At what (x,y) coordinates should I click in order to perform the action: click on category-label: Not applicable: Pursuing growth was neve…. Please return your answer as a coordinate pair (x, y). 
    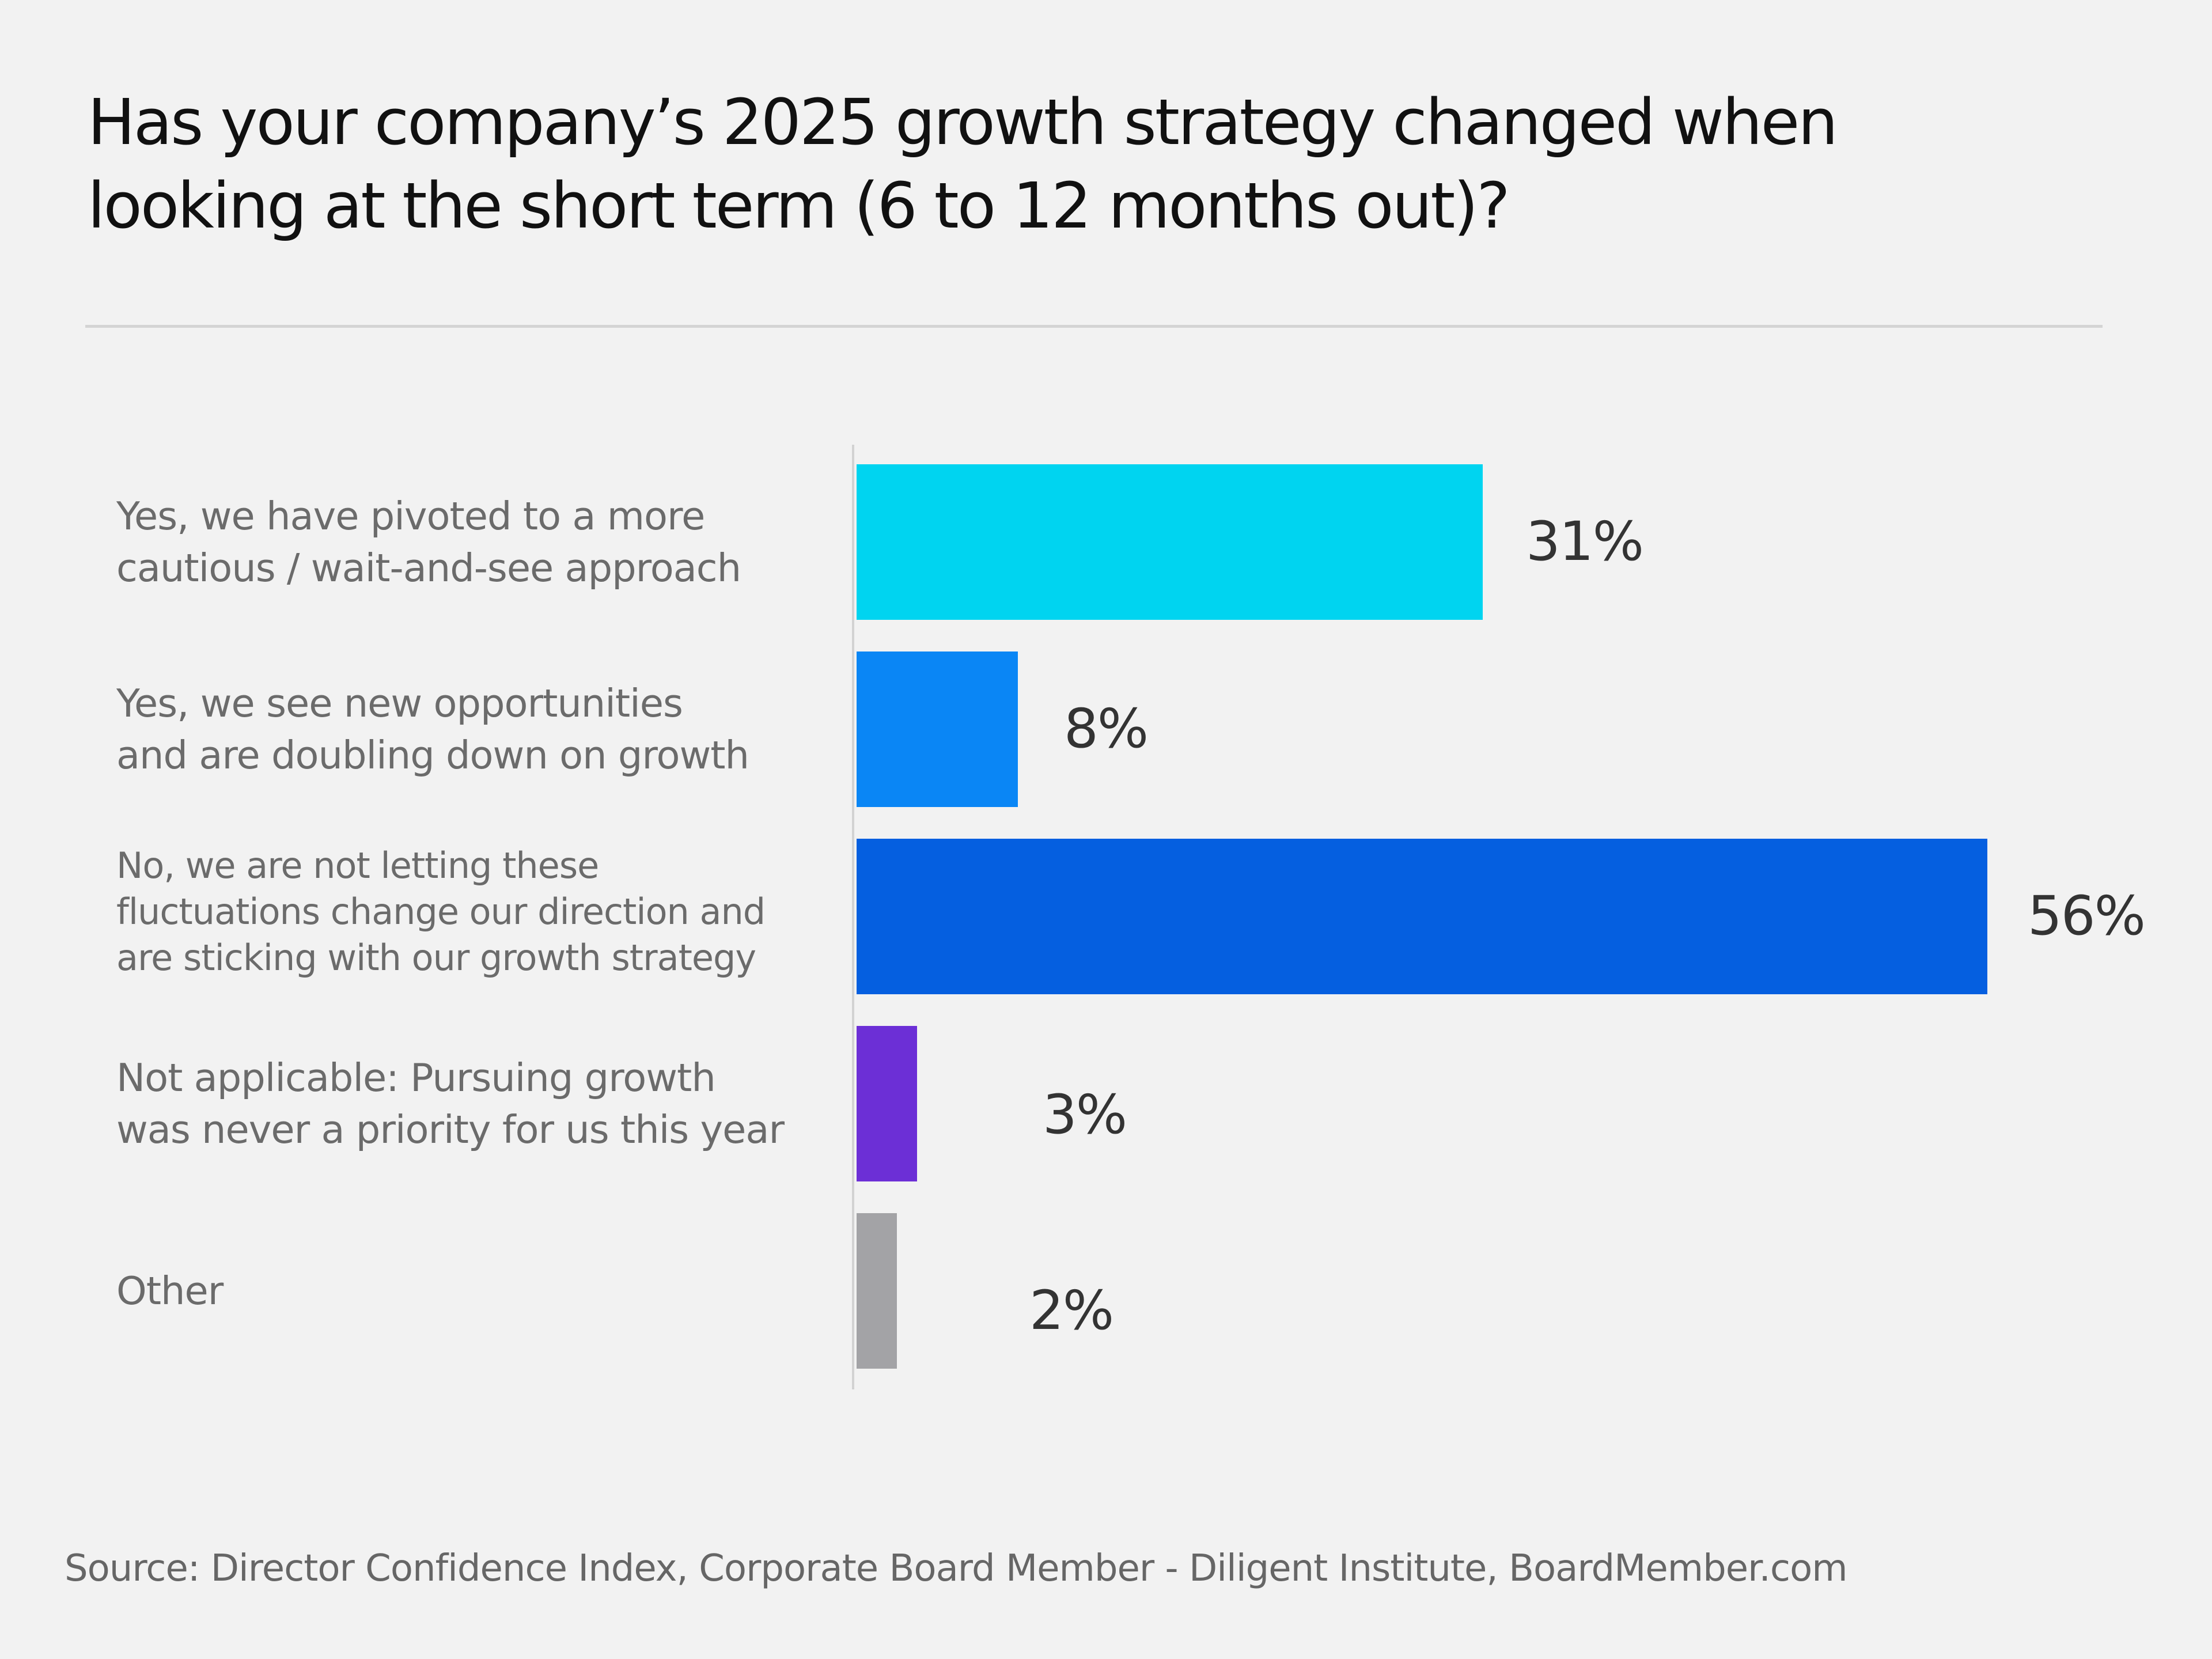
    Looking at the image, I should click on (450, 1103).